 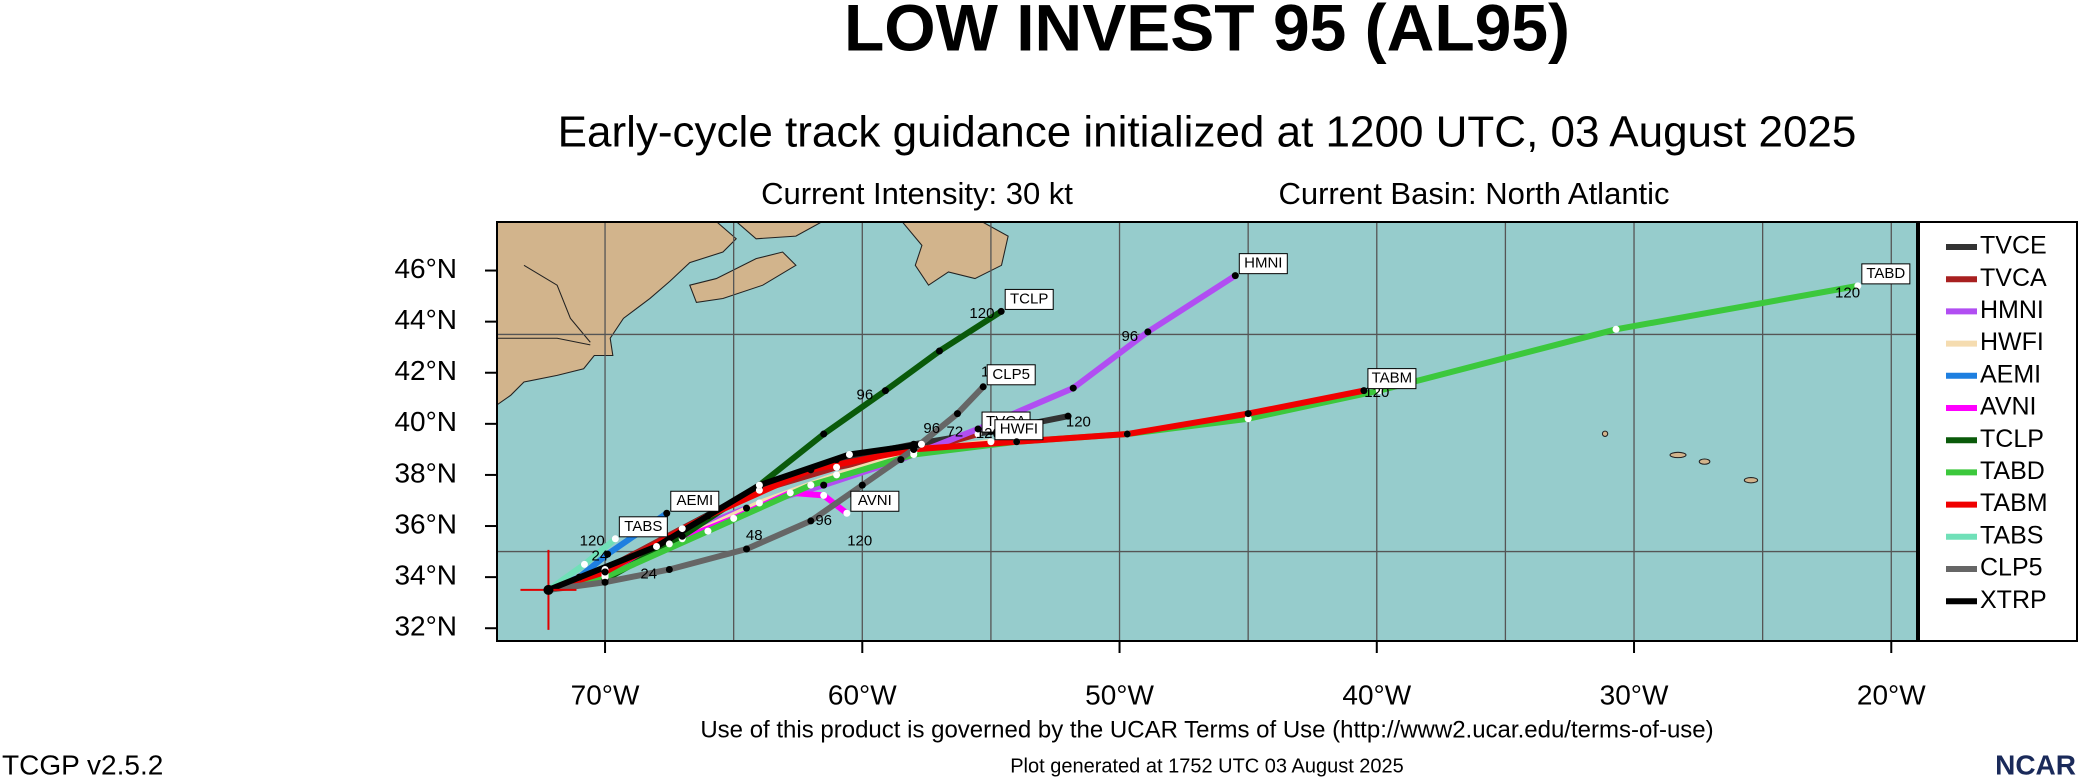 I want to click on legend-label: XTRP, so click(x=2013, y=600).